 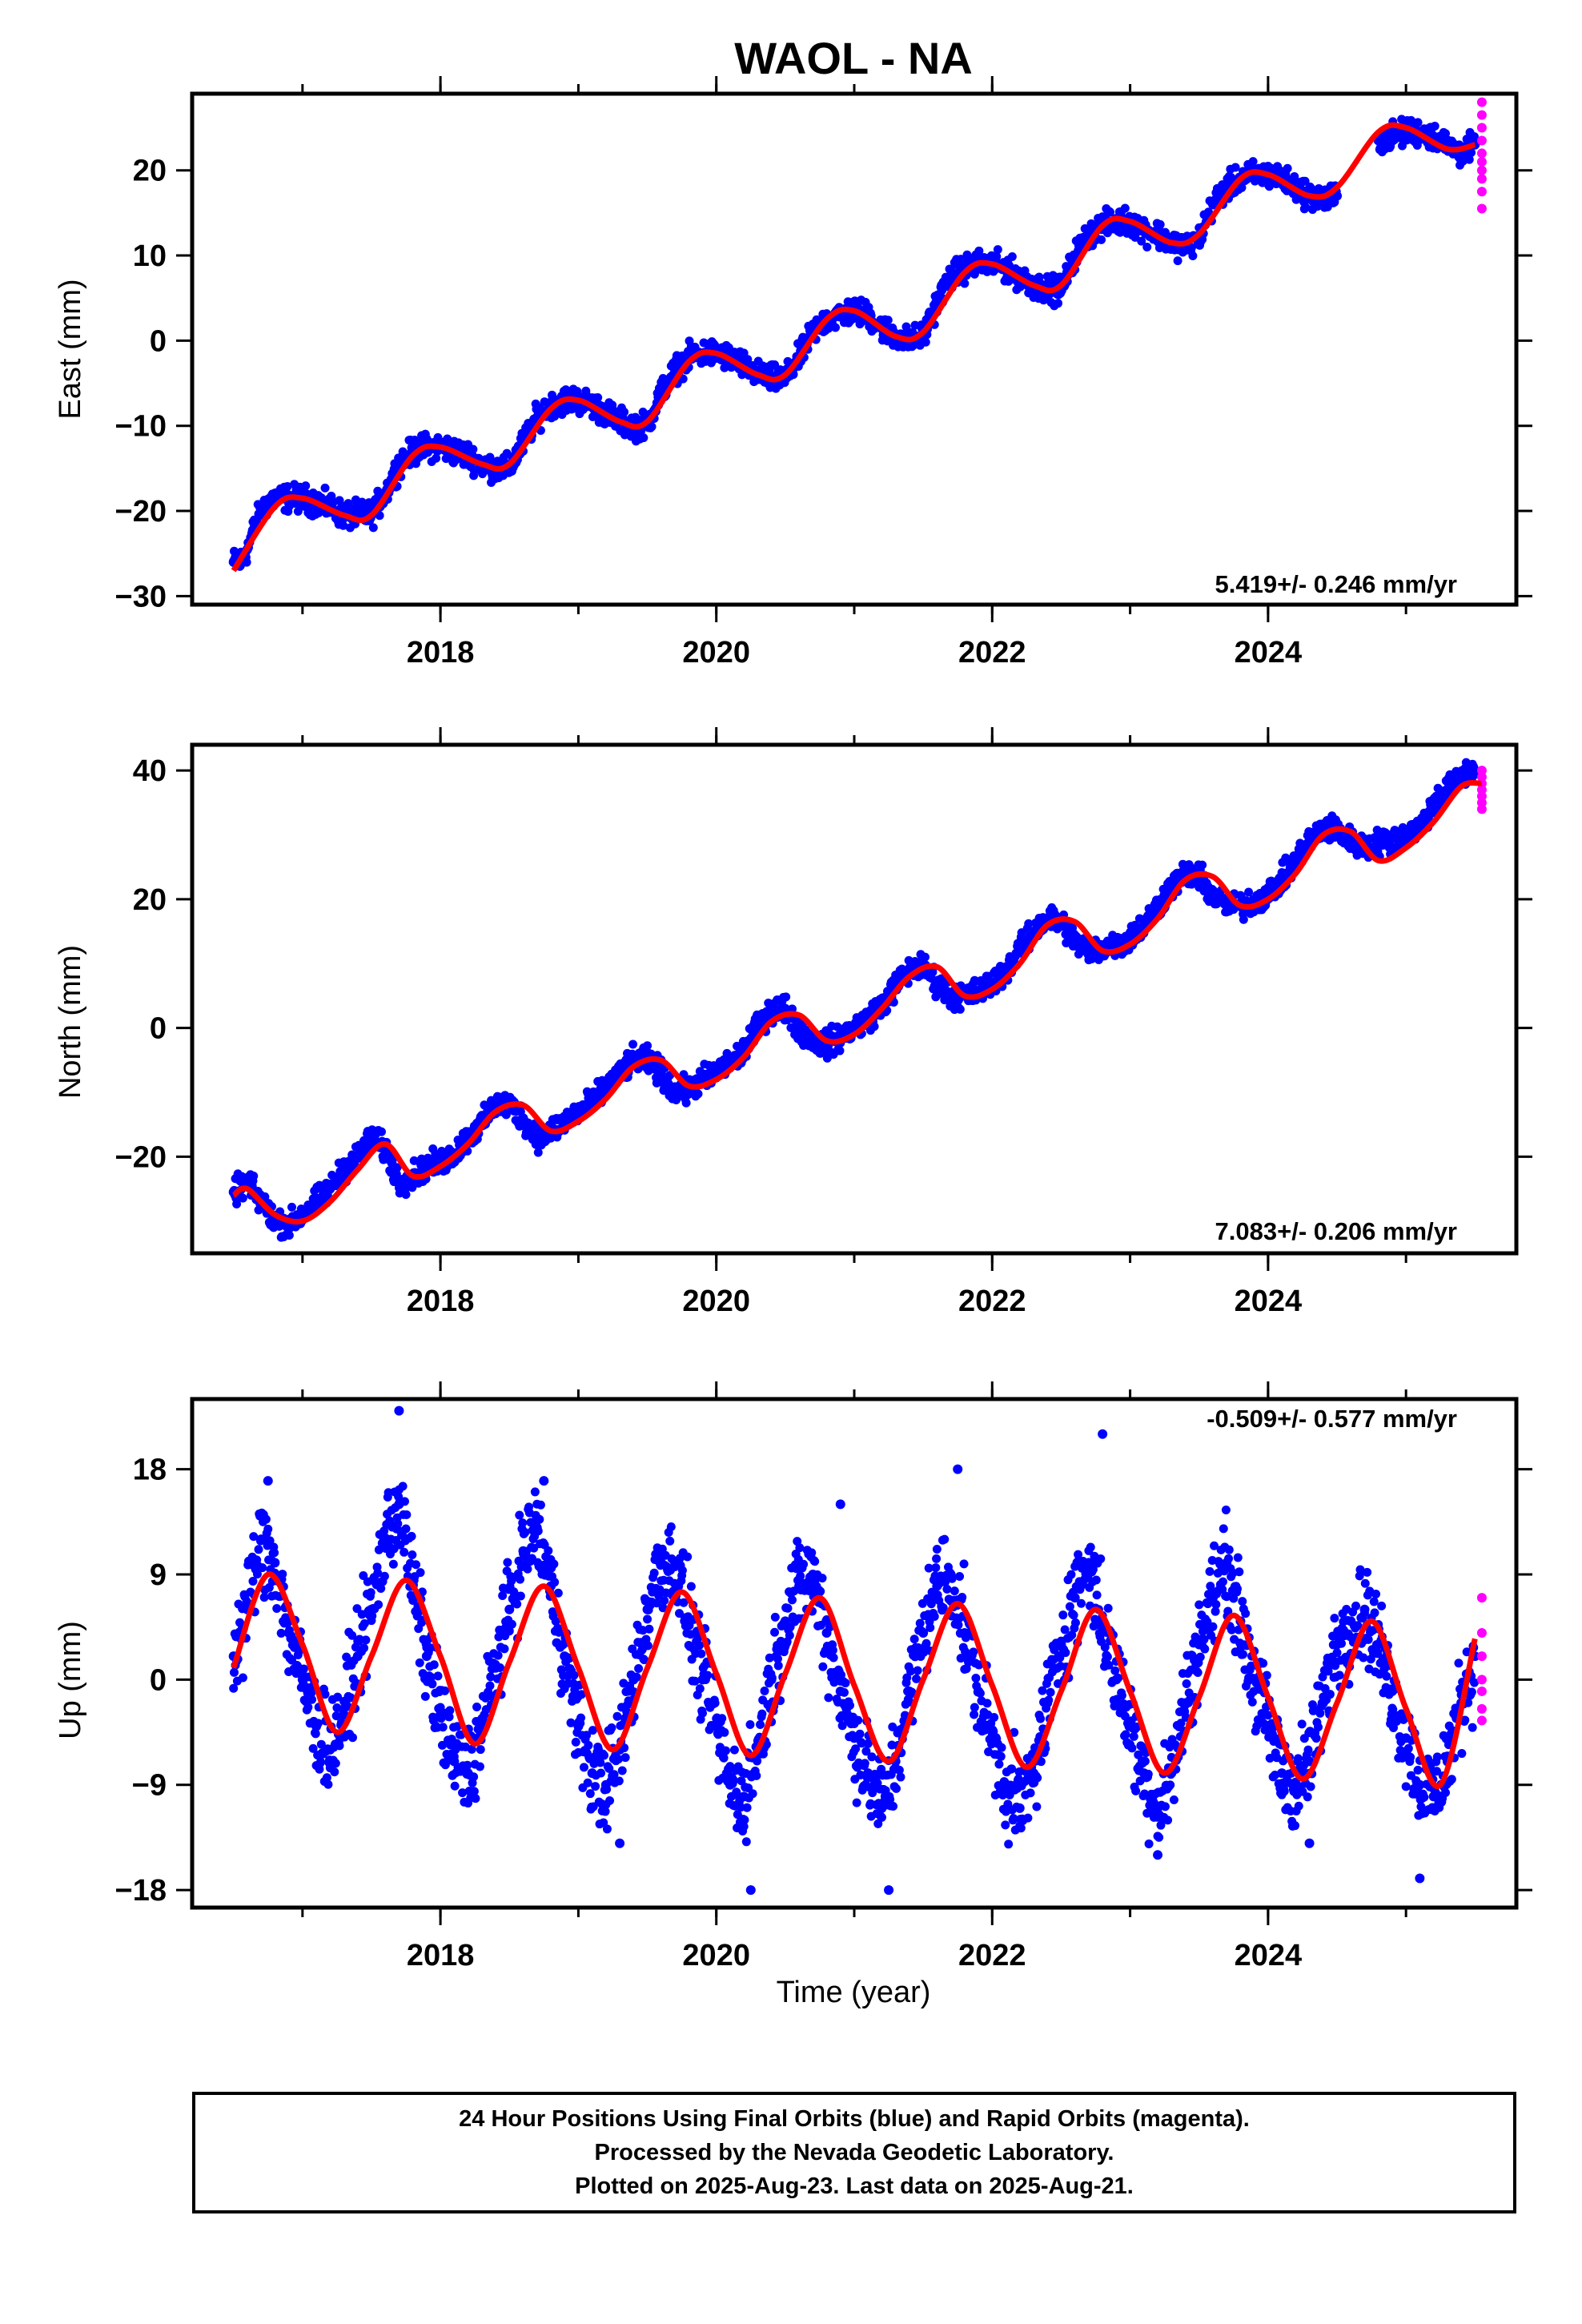 What do you see at coordinates (441, 1955) in the screenshot?
I see `up-x-tick-label: 2018` at bounding box center [441, 1955].